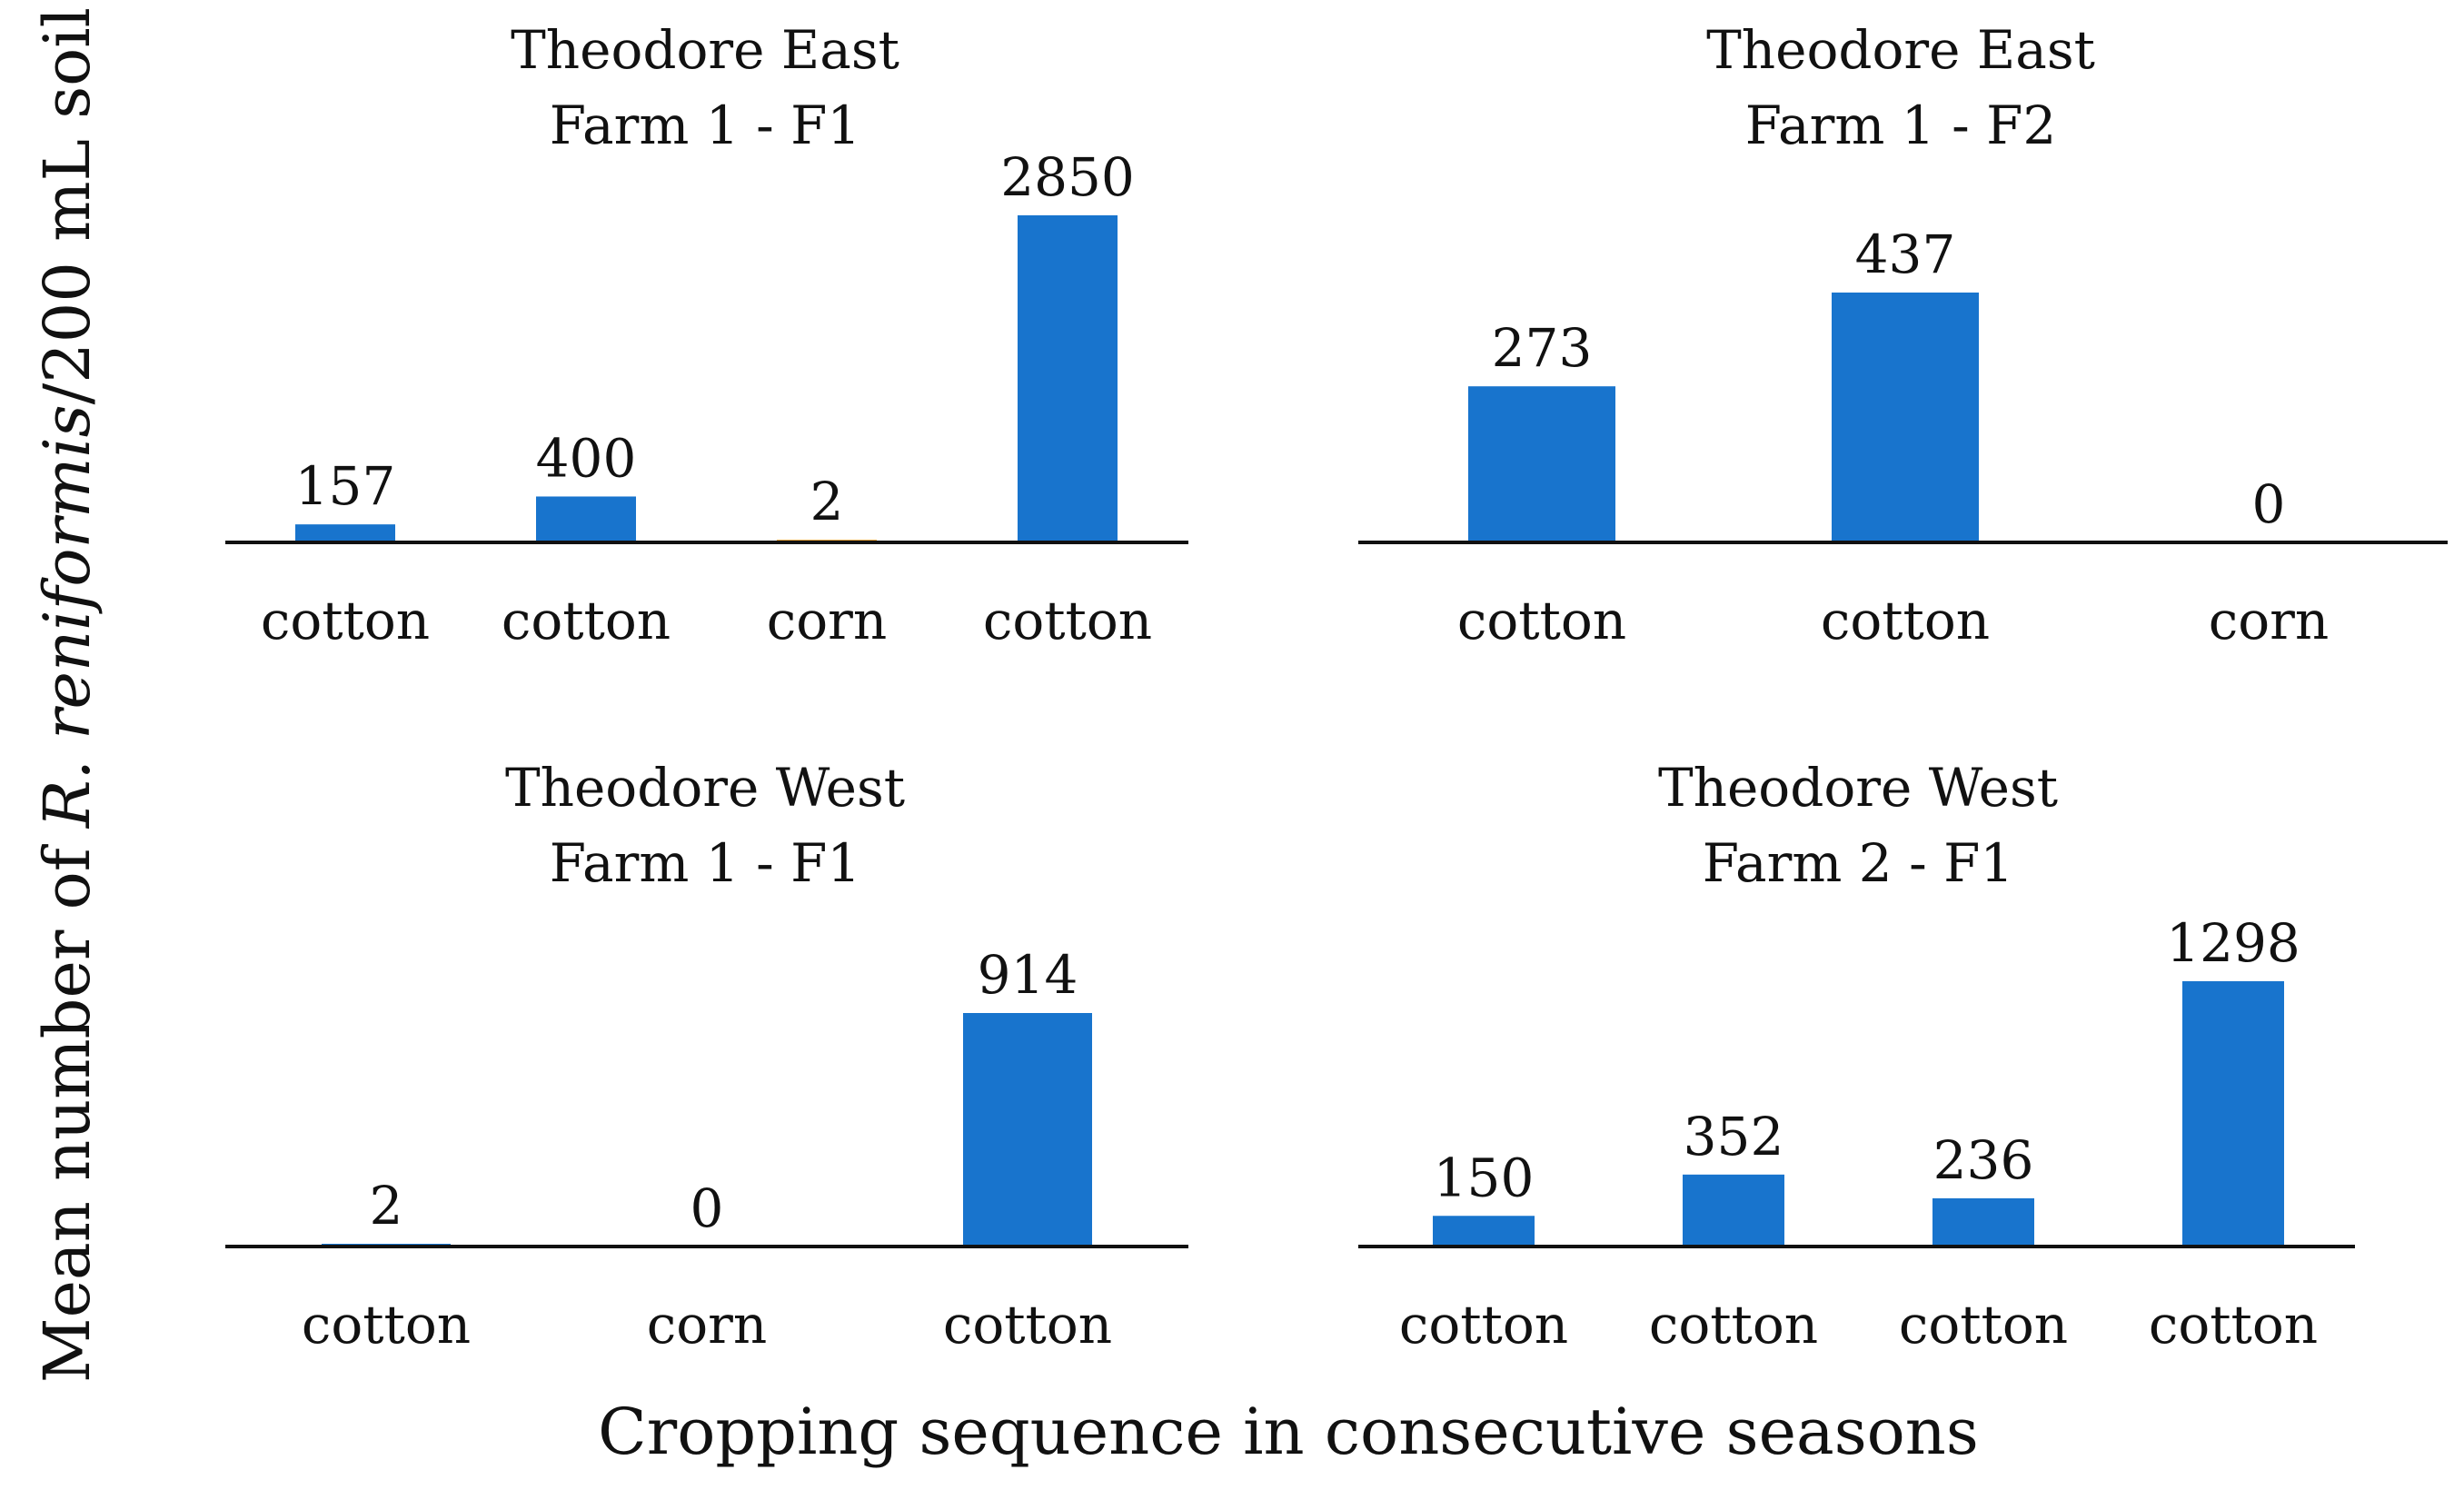 The width and height of the screenshot is (2464, 1490). I want to click on y-axis-label-prefix: Mean number of, so click(67, 1105).